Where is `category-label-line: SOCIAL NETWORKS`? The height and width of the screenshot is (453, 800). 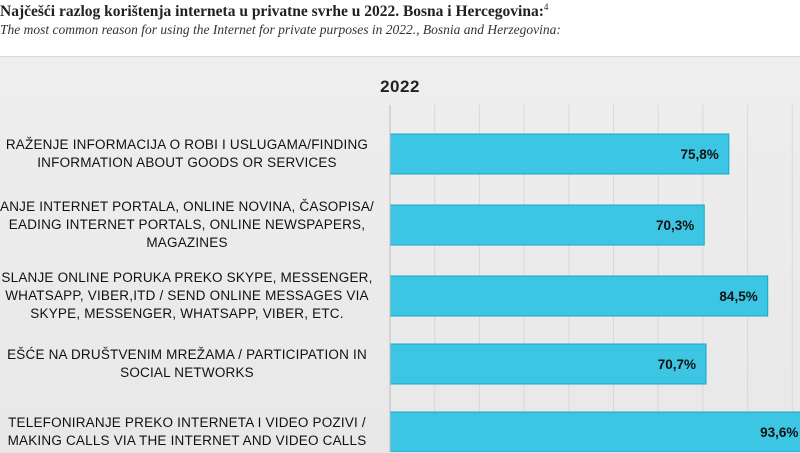 category-label-line: SOCIAL NETWORKS is located at coordinates (187, 372).